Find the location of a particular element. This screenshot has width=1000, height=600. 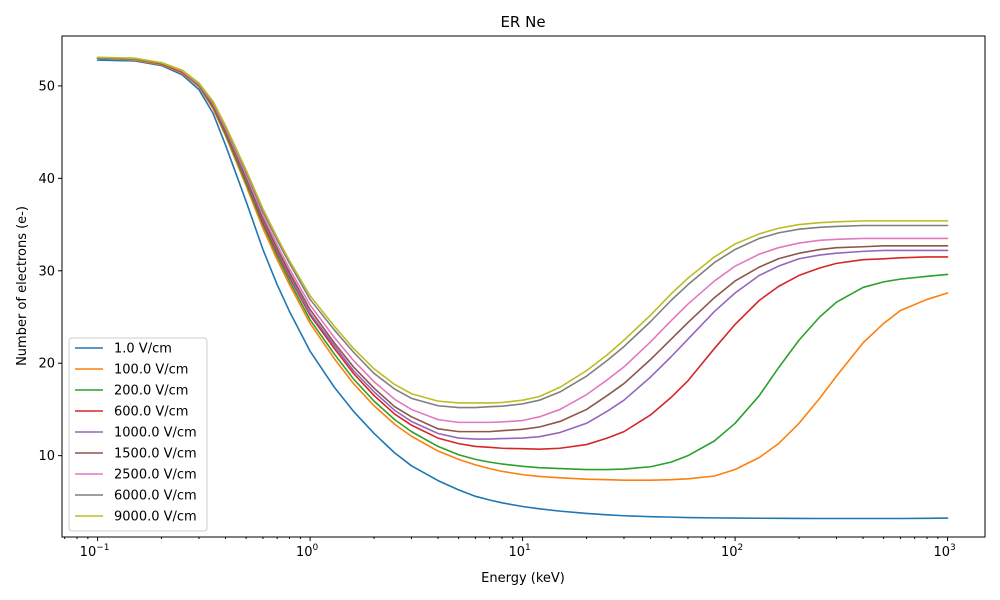

x-tick-label: 10⁰ is located at coordinates (307, 551).